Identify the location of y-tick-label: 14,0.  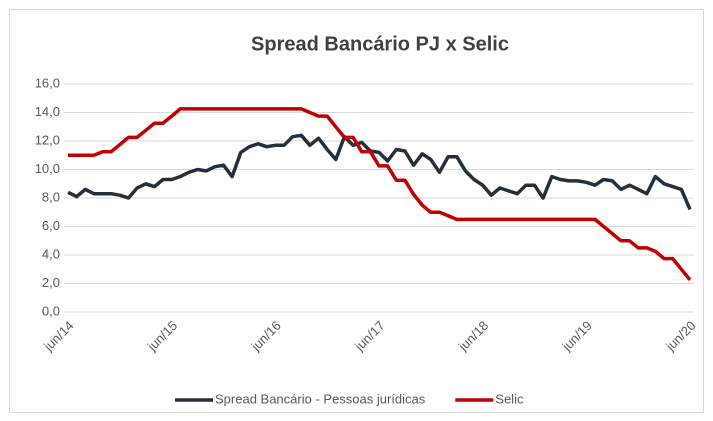
(47, 111).